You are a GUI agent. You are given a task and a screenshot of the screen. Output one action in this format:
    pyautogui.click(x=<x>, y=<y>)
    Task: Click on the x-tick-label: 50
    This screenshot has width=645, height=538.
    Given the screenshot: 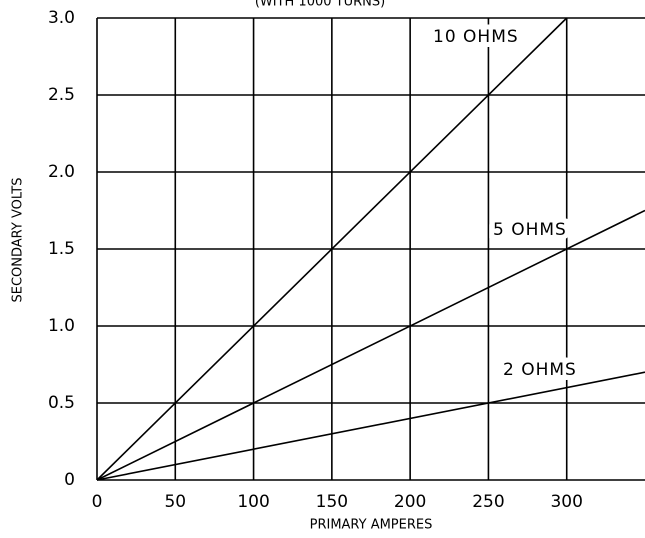 What is the action you would take?
    pyautogui.click(x=175, y=502)
    